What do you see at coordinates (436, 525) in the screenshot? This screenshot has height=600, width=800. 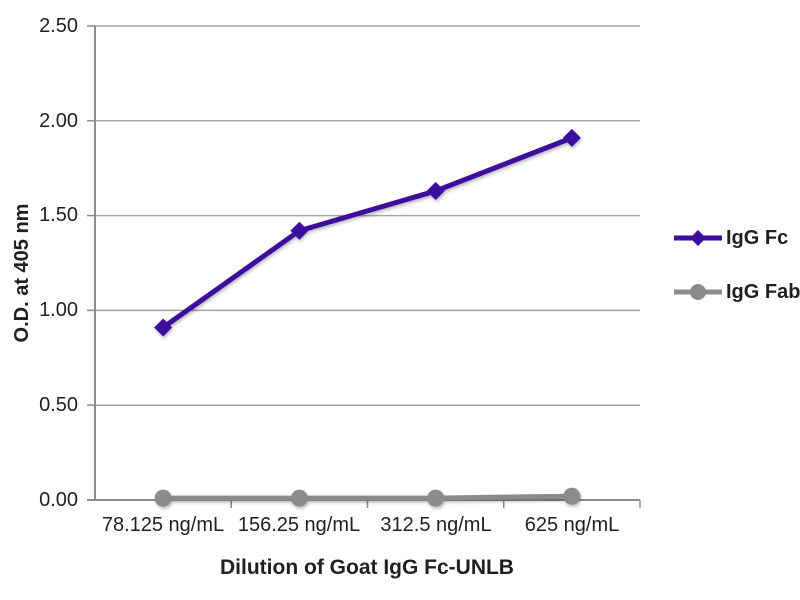 I see `x-tick-label: 312.5 ng/mL` at bounding box center [436, 525].